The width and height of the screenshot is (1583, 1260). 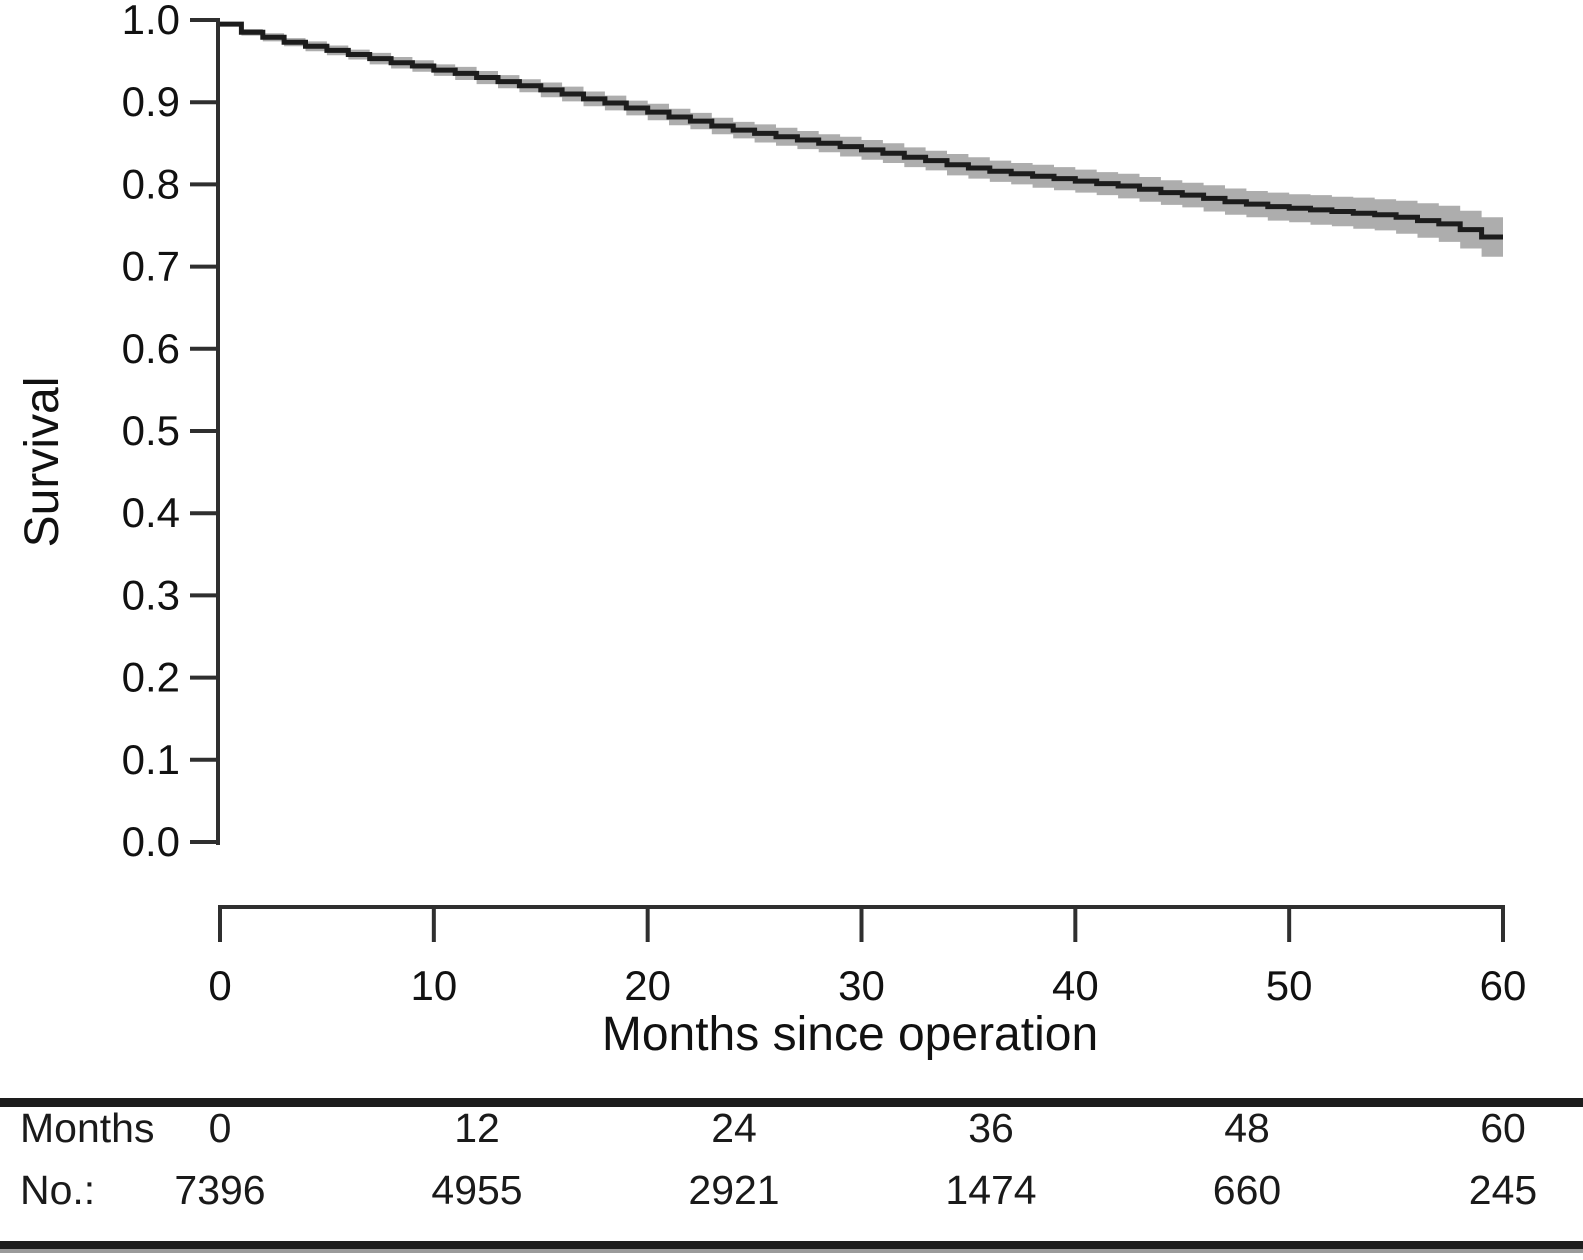 I want to click on table-bottom-border, so click(x=791, y=1245).